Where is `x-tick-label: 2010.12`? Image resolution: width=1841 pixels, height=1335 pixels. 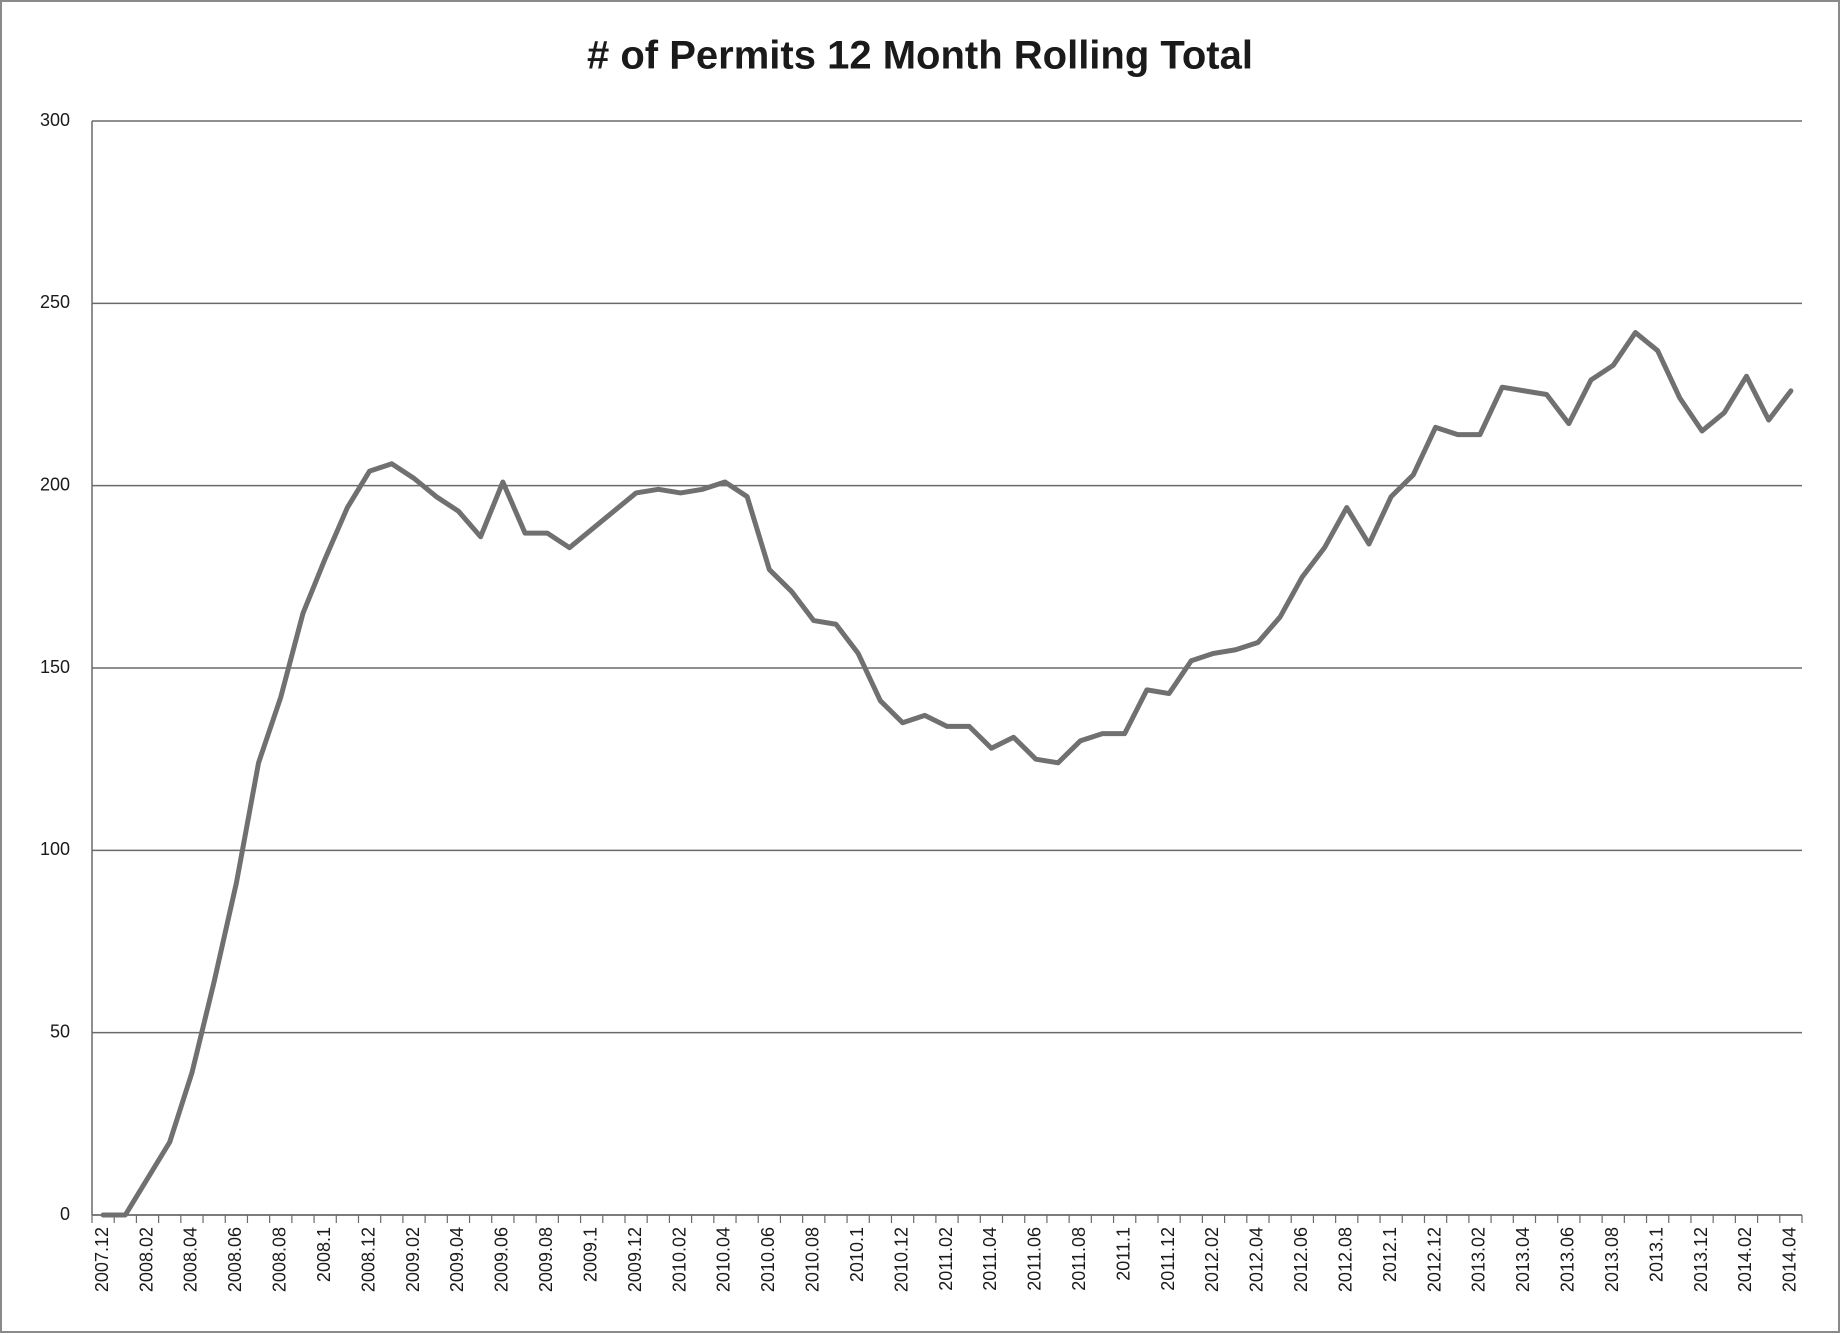 x-tick-label: 2010.12 is located at coordinates (901, 1259).